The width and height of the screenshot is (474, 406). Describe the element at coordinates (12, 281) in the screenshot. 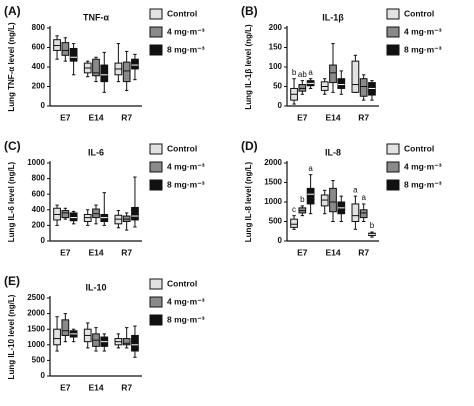

I see `panel-label: (E)` at that location.